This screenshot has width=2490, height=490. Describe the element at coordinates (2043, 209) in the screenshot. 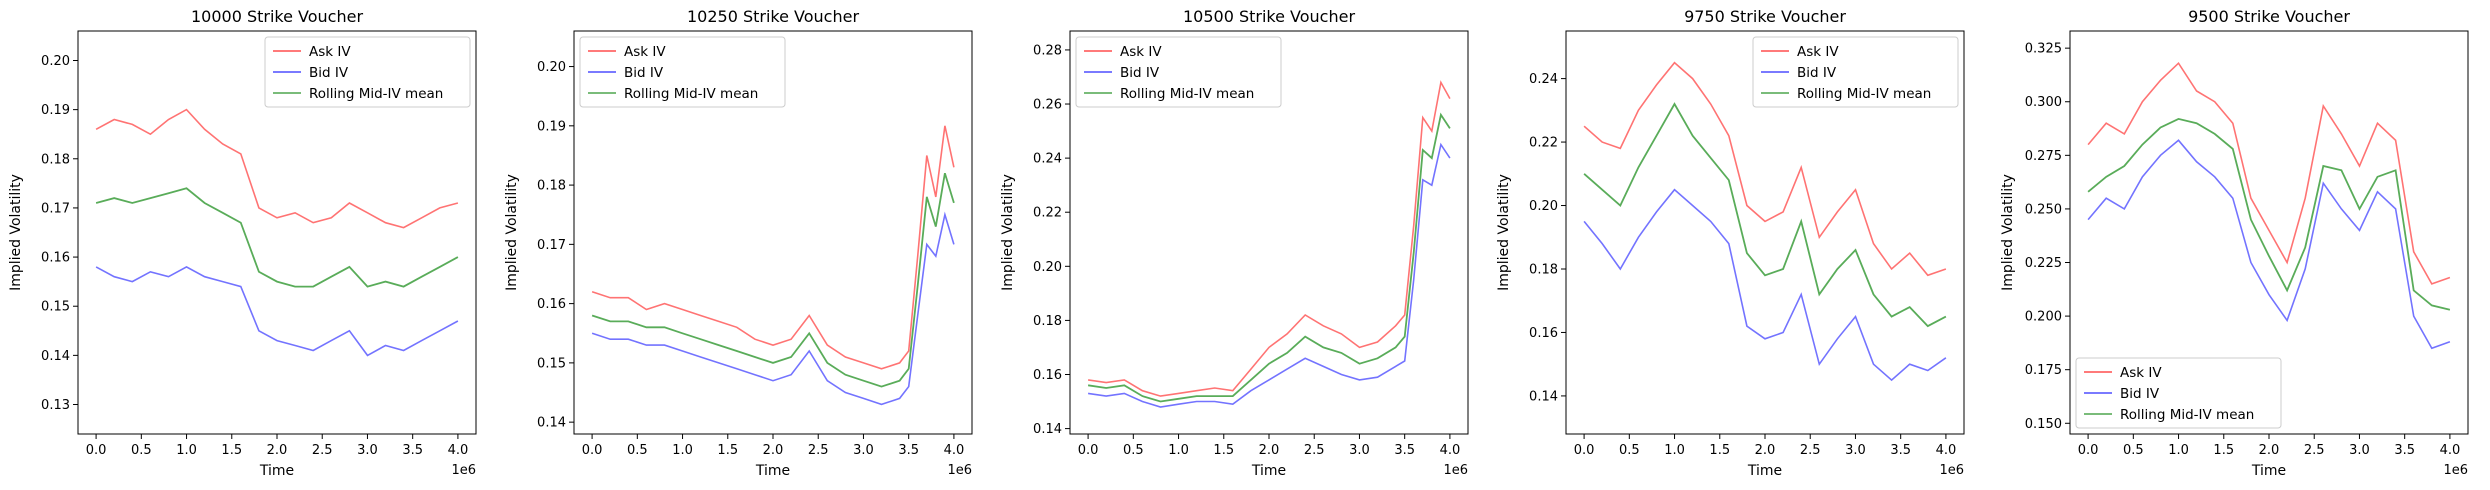

I see `y-tick-label: 0.250` at that location.